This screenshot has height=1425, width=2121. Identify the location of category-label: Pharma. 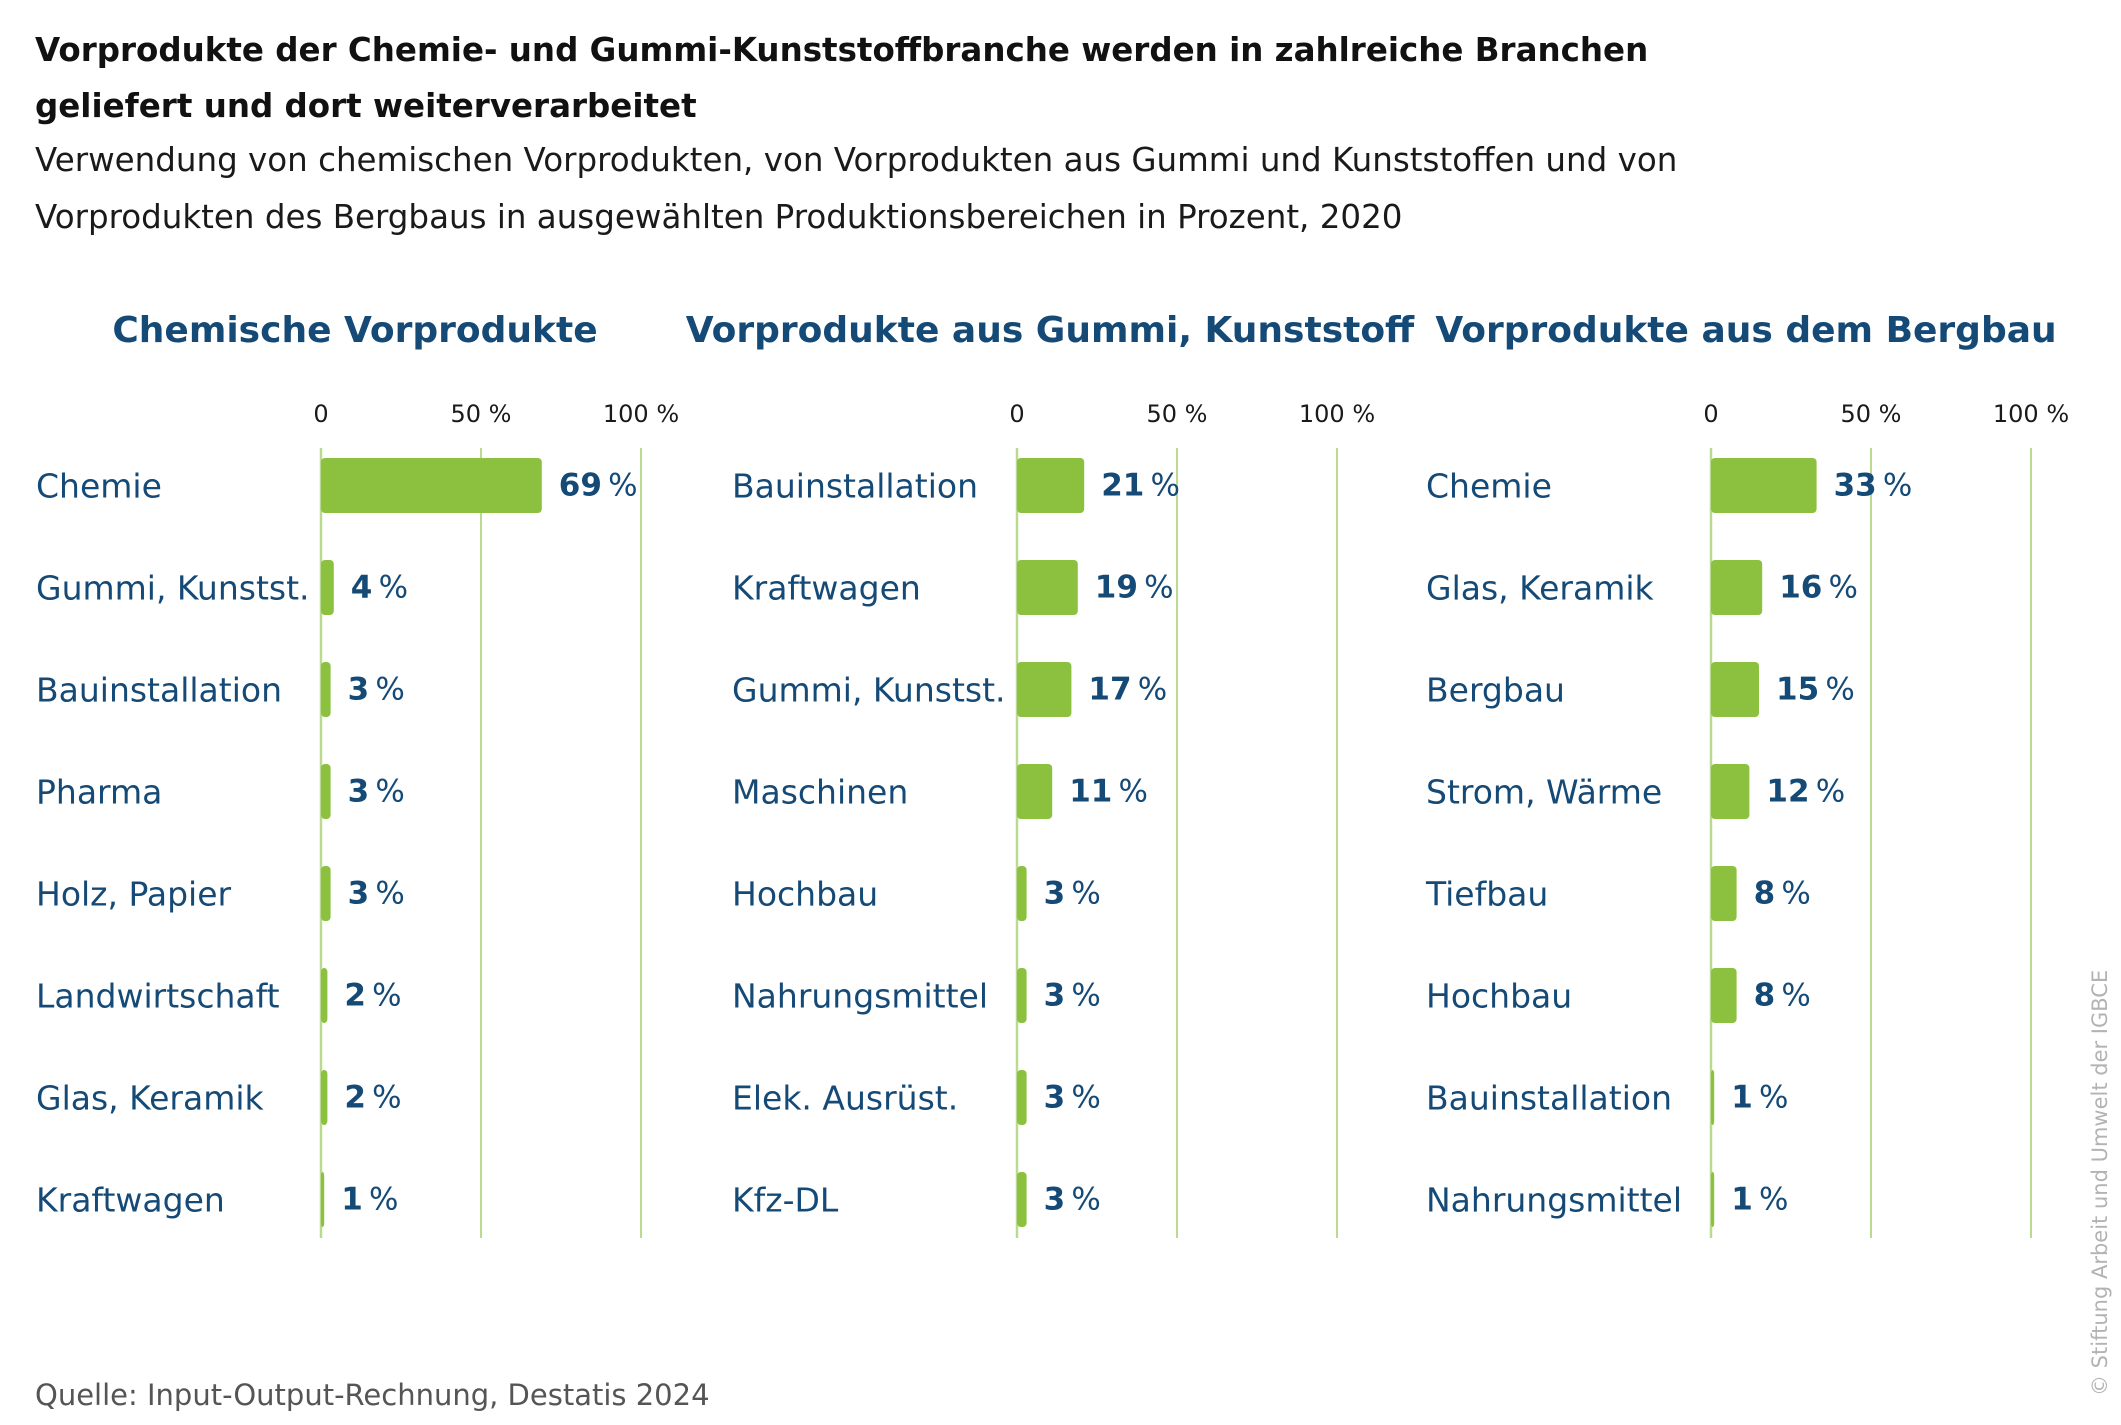
(99, 792).